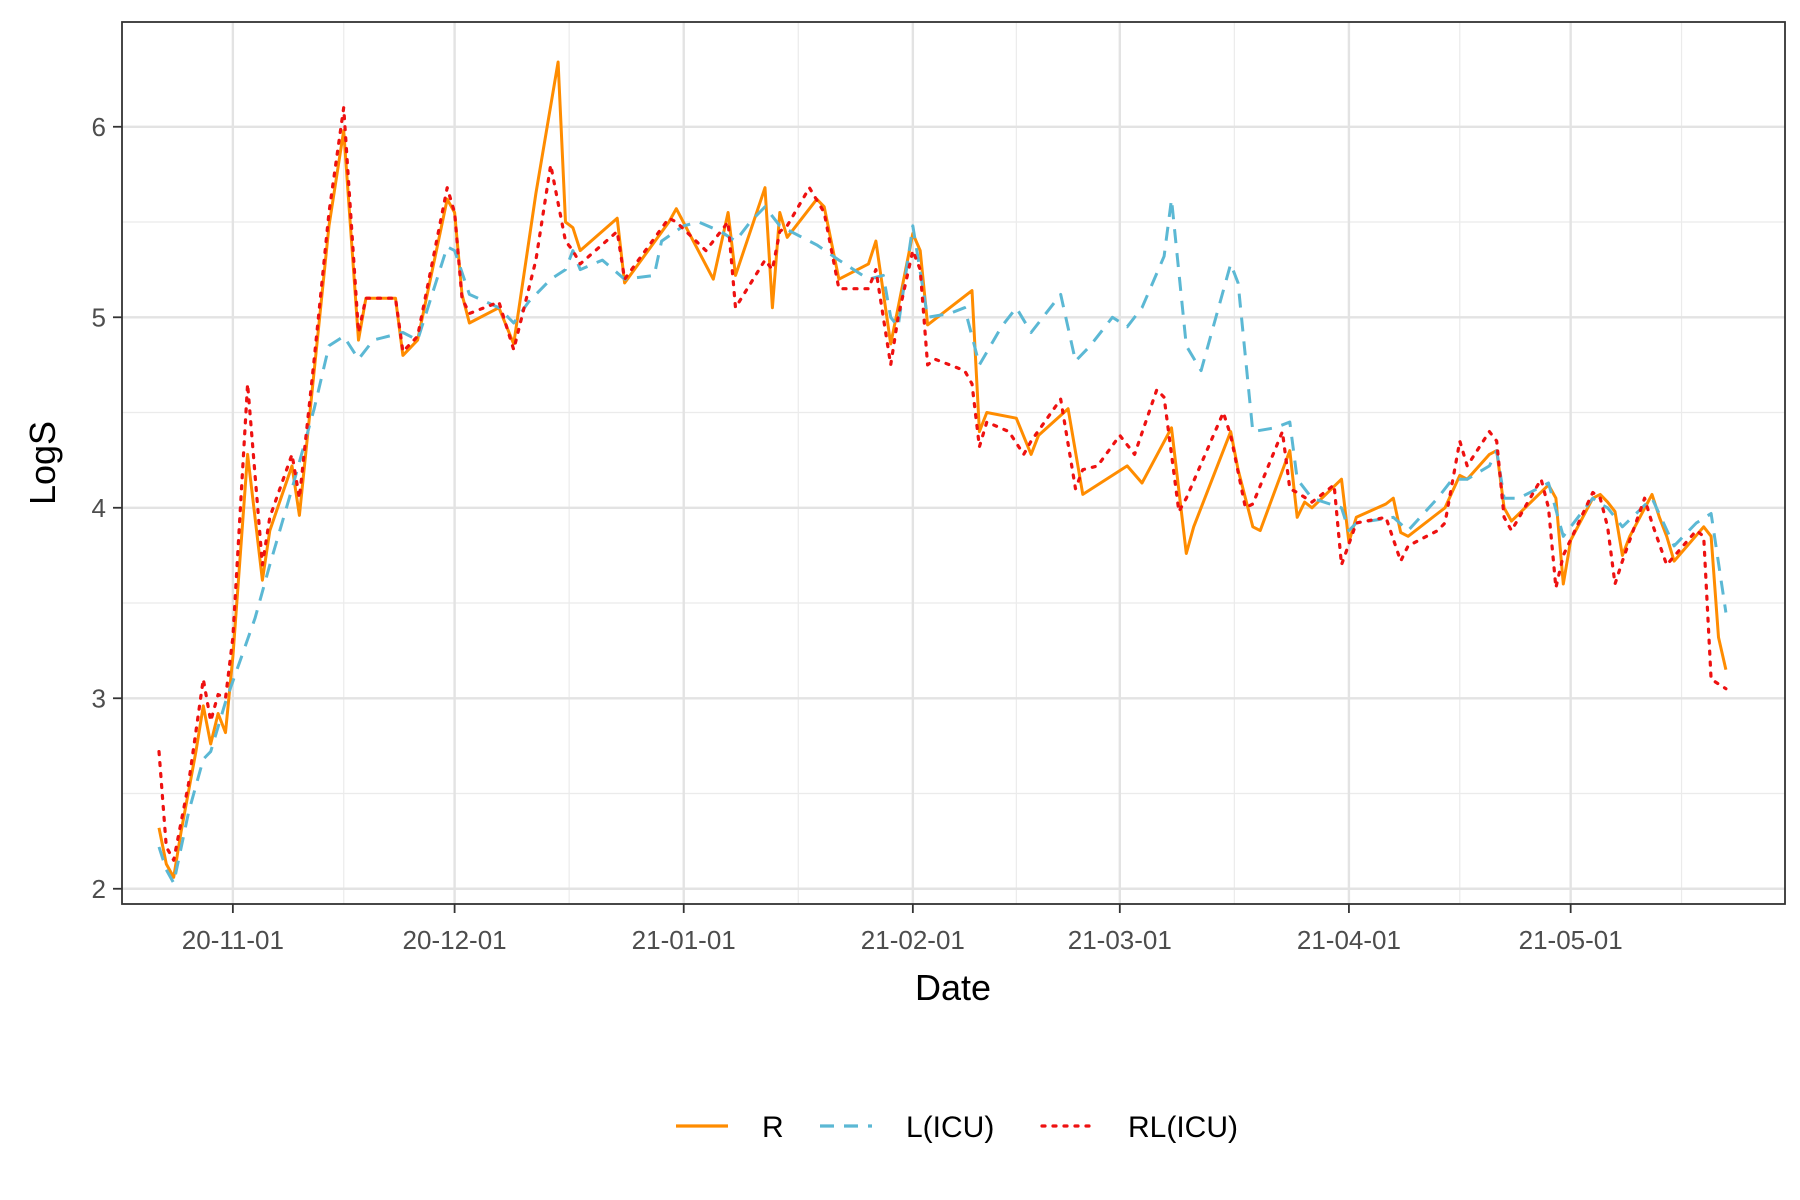 This screenshot has height=1200, width=1800. Describe the element at coordinates (684, 940) in the screenshot. I see `x-tick-label: 21-01-01` at that location.